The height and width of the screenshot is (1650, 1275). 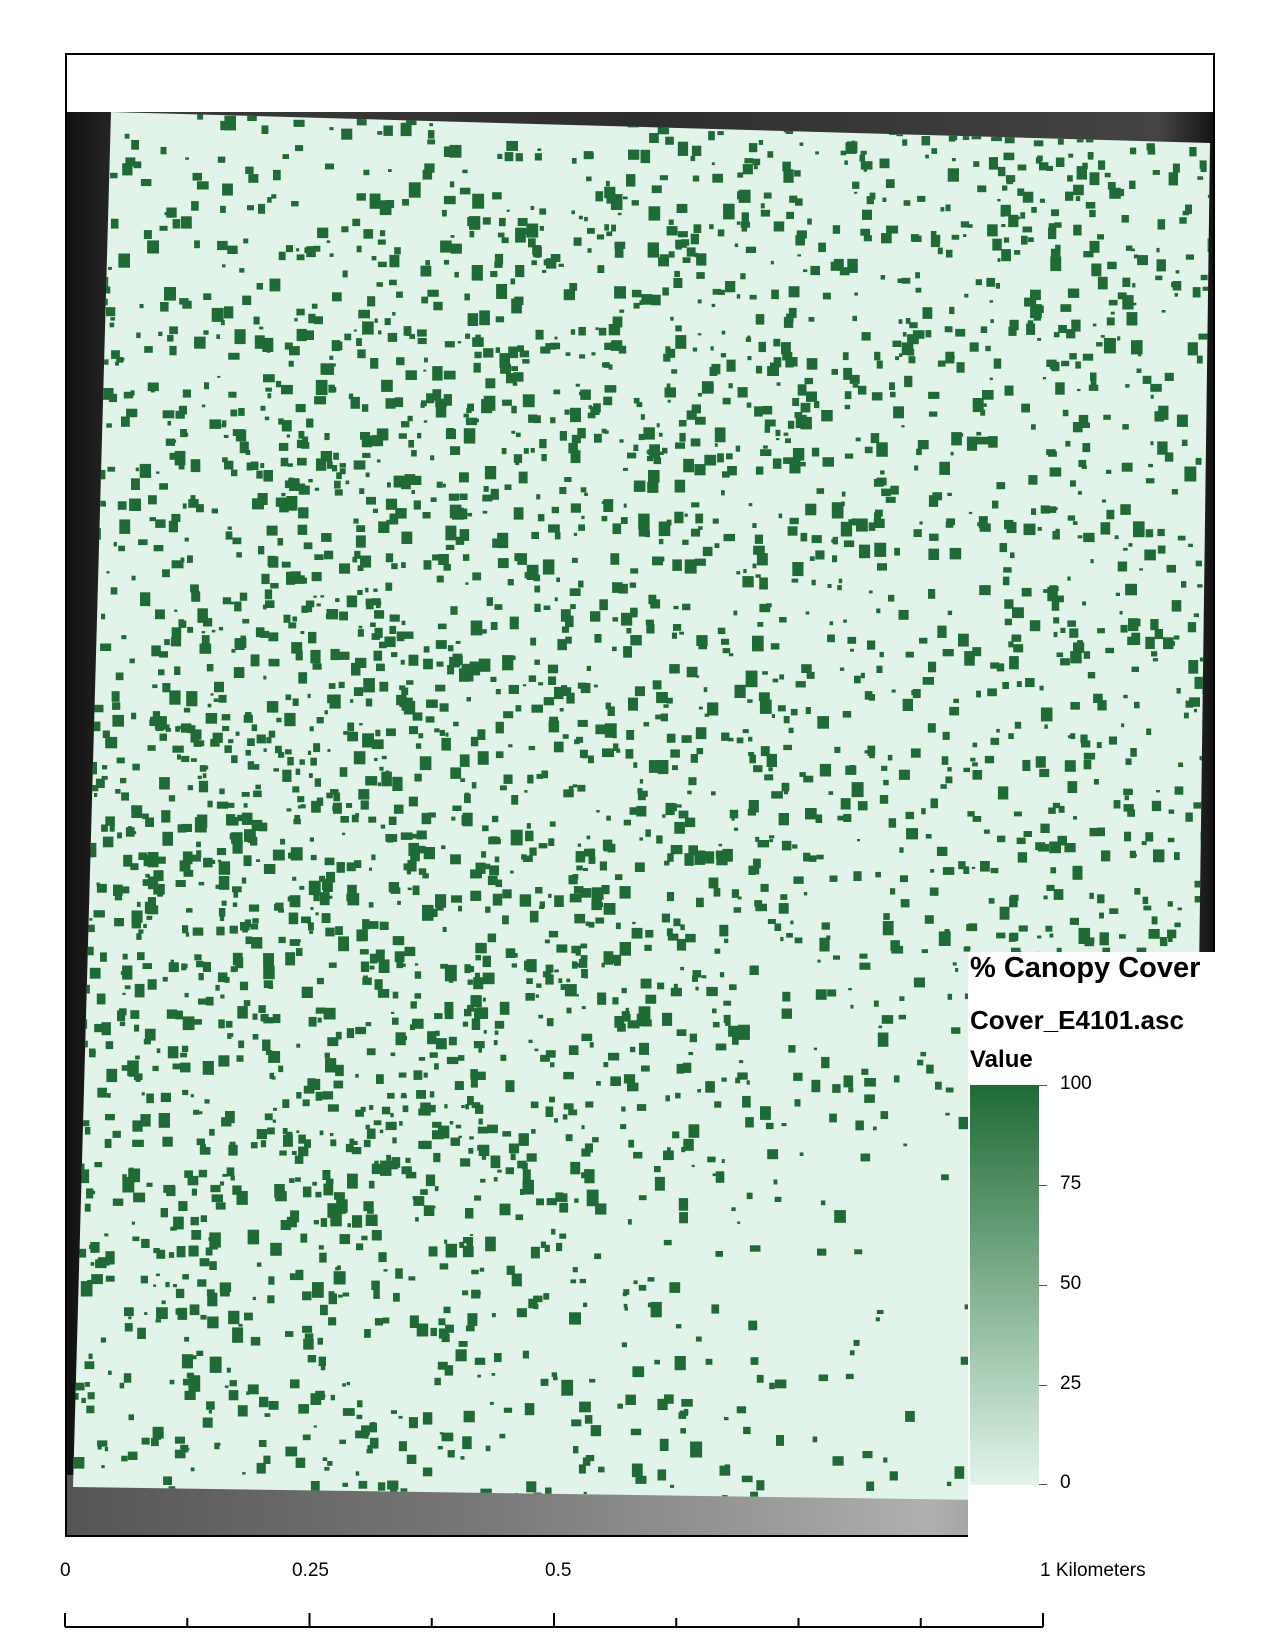 What do you see at coordinates (310, 1570) in the screenshot?
I see `scale-label-025: 0.25` at bounding box center [310, 1570].